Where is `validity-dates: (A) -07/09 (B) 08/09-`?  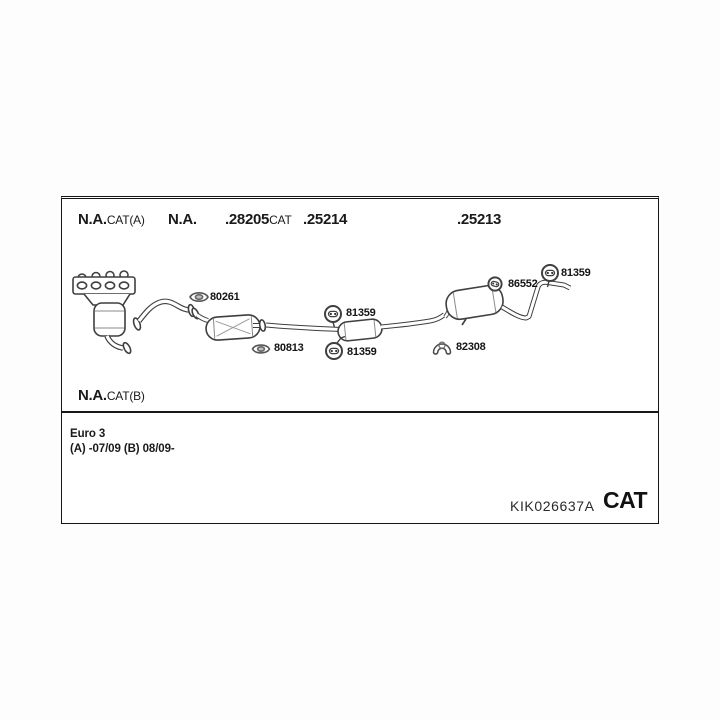 validity-dates: (A) -07/09 (B) 08/09- is located at coordinates (122, 449).